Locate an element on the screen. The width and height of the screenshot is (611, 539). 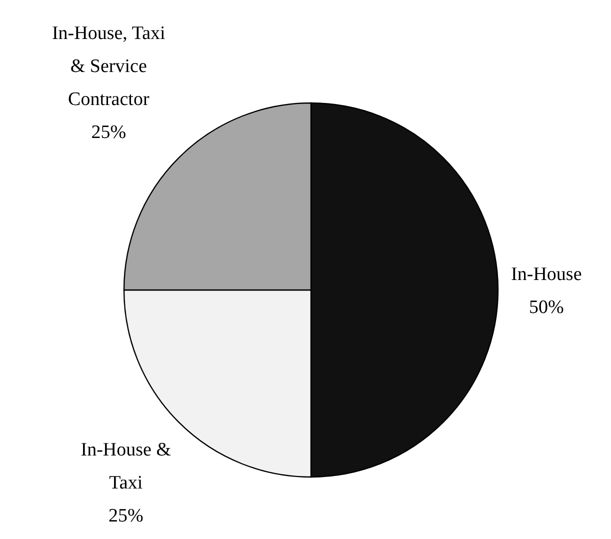
slice-label: In-House & Taxi is located at coordinates (126, 466).